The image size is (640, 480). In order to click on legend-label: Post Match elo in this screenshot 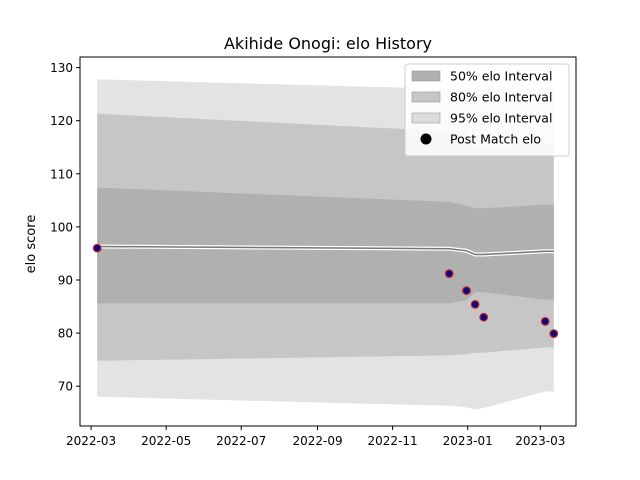, I will do `click(495, 139)`.